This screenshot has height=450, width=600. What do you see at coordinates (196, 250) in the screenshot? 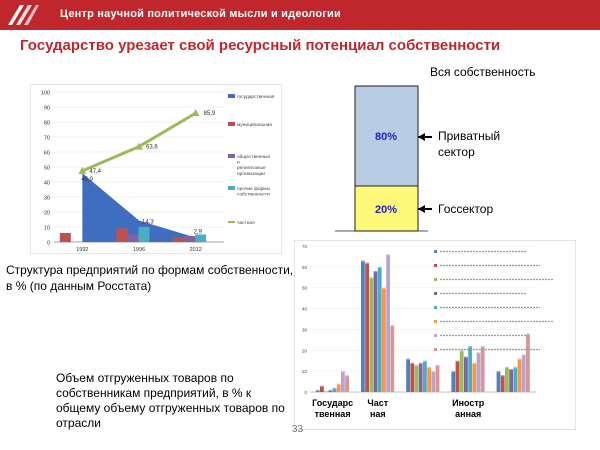
I see `chart1-x-tick: 2012` at bounding box center [196, 250].